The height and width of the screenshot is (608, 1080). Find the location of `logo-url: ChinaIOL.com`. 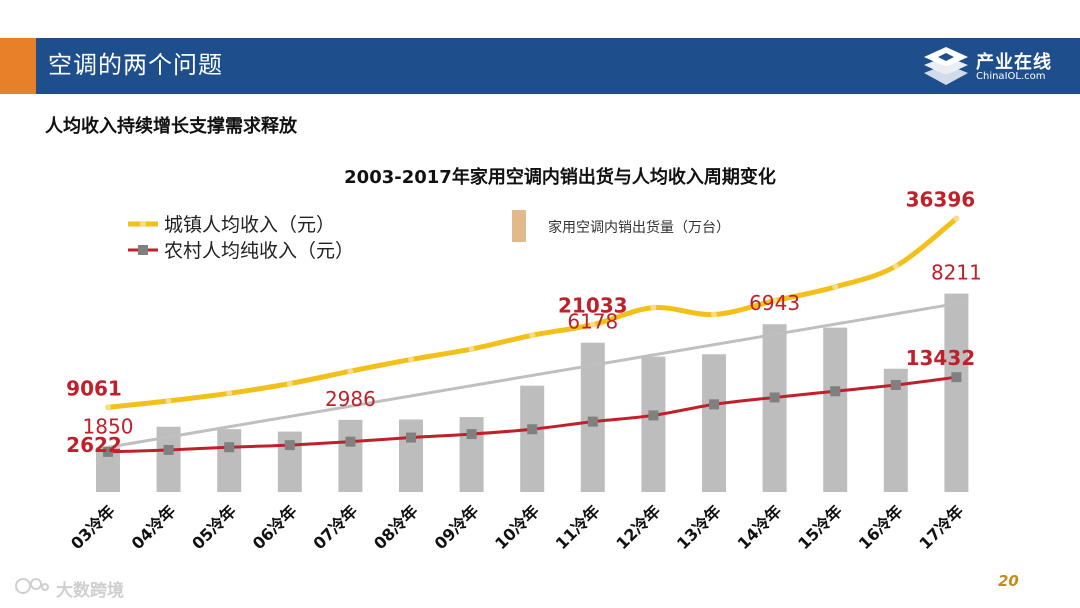

logo-url: ChinaIOL.com is located at coordinates (1011, 76).